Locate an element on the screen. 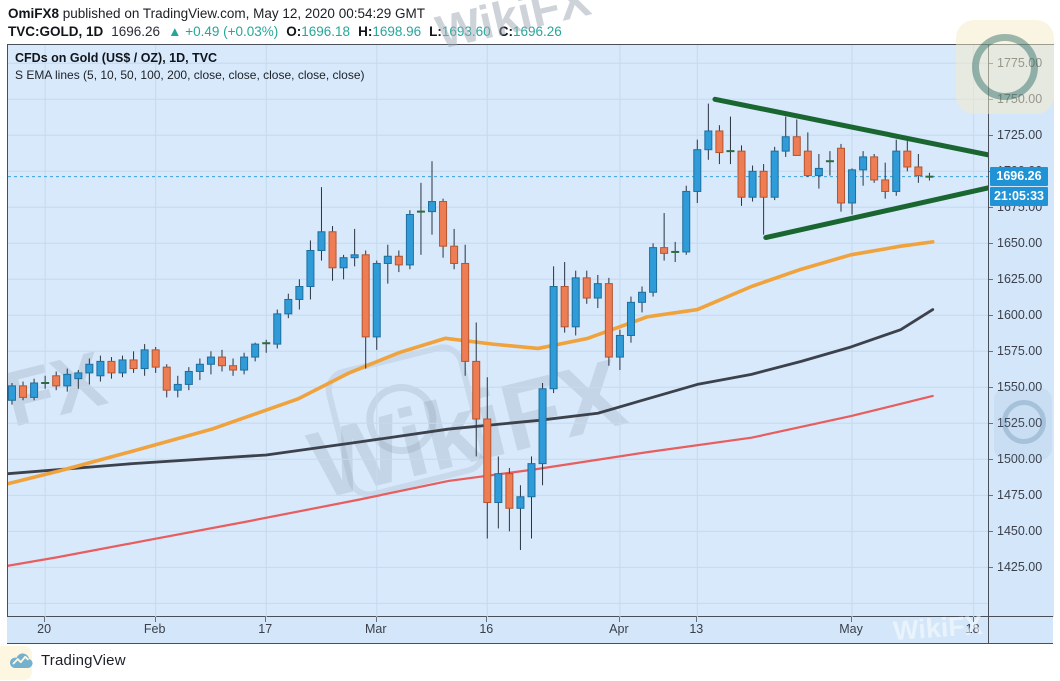 The height and width of the screenshot is (681, 1060). price-axis-label: 1500.00 is located at coordinates (1020, 459).